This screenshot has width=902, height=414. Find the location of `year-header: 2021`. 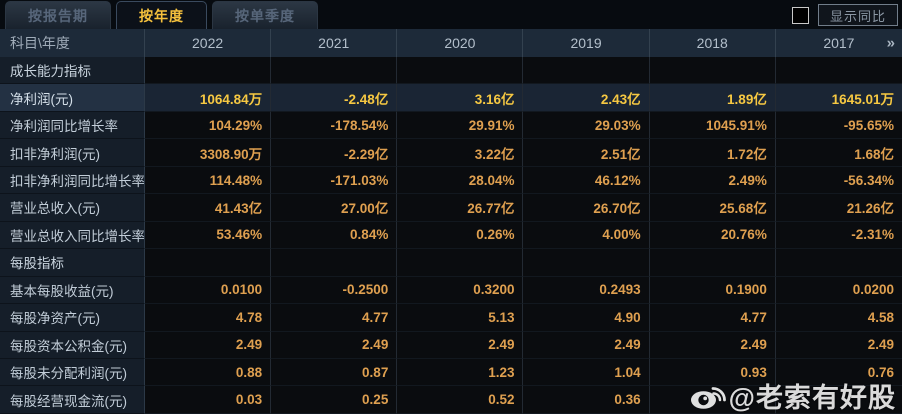

year-header: 2021 is located at coordinates (334, 43).